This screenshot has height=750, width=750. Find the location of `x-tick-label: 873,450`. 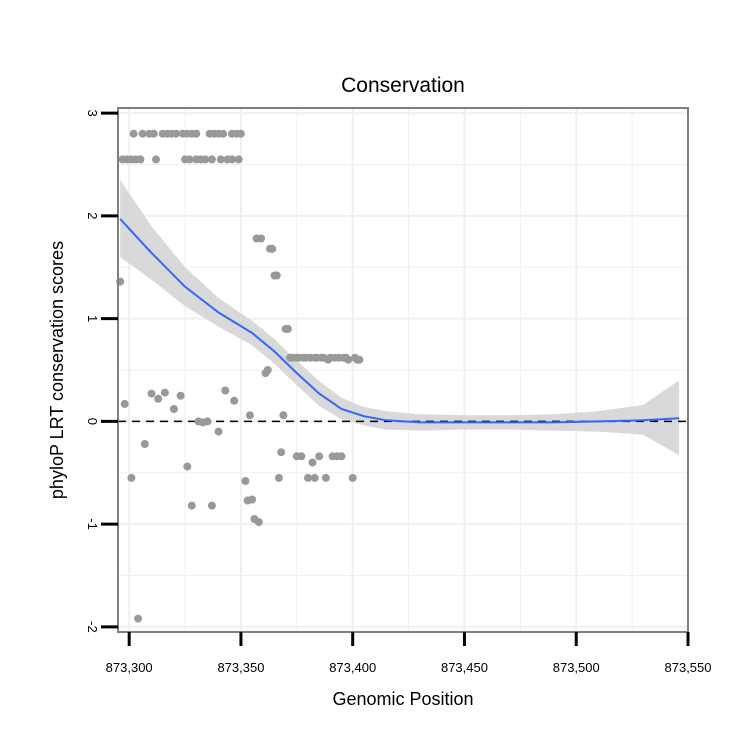

x-tick-label: 873,450 is located at coordinates (464, 667).